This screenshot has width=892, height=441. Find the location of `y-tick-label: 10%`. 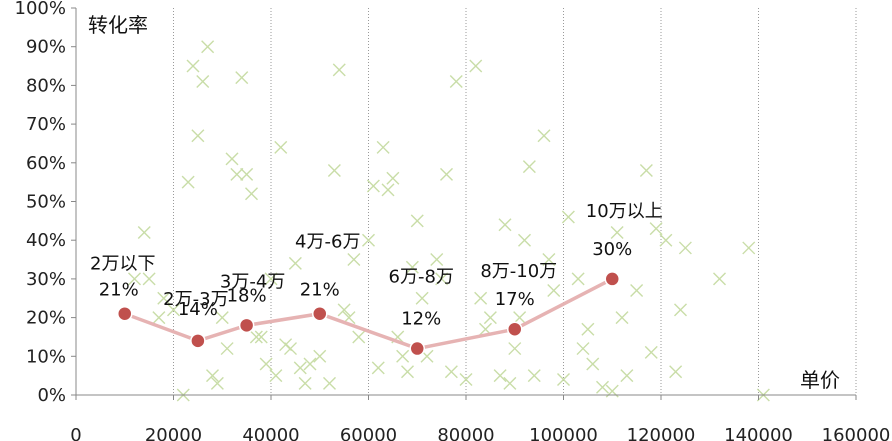

y-tick-label: 10% is located at coordinates (46, 356).